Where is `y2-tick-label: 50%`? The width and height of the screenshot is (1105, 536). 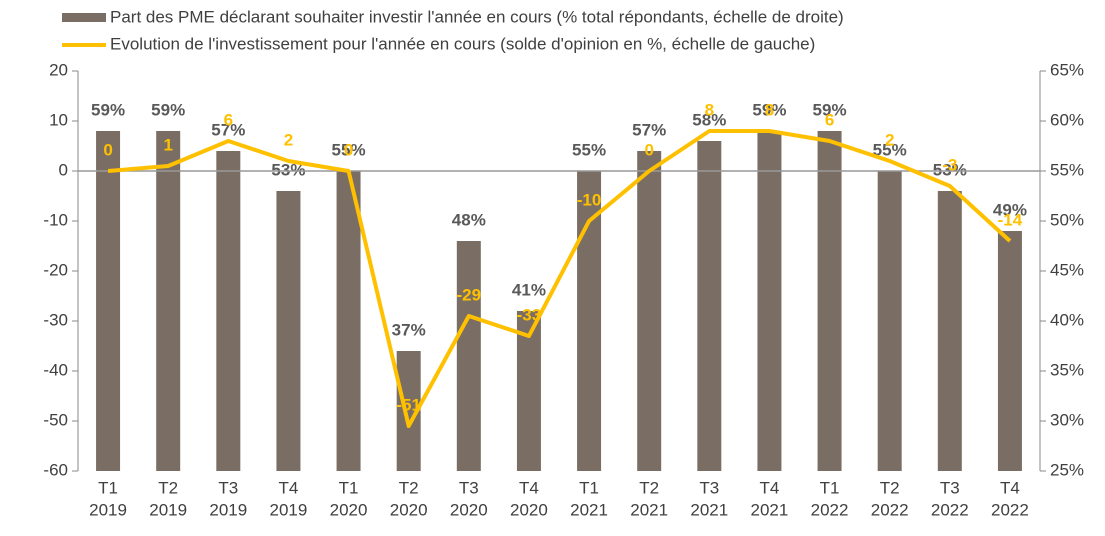
y2-tick-label: 50% is located at coordinates (1067, 219).